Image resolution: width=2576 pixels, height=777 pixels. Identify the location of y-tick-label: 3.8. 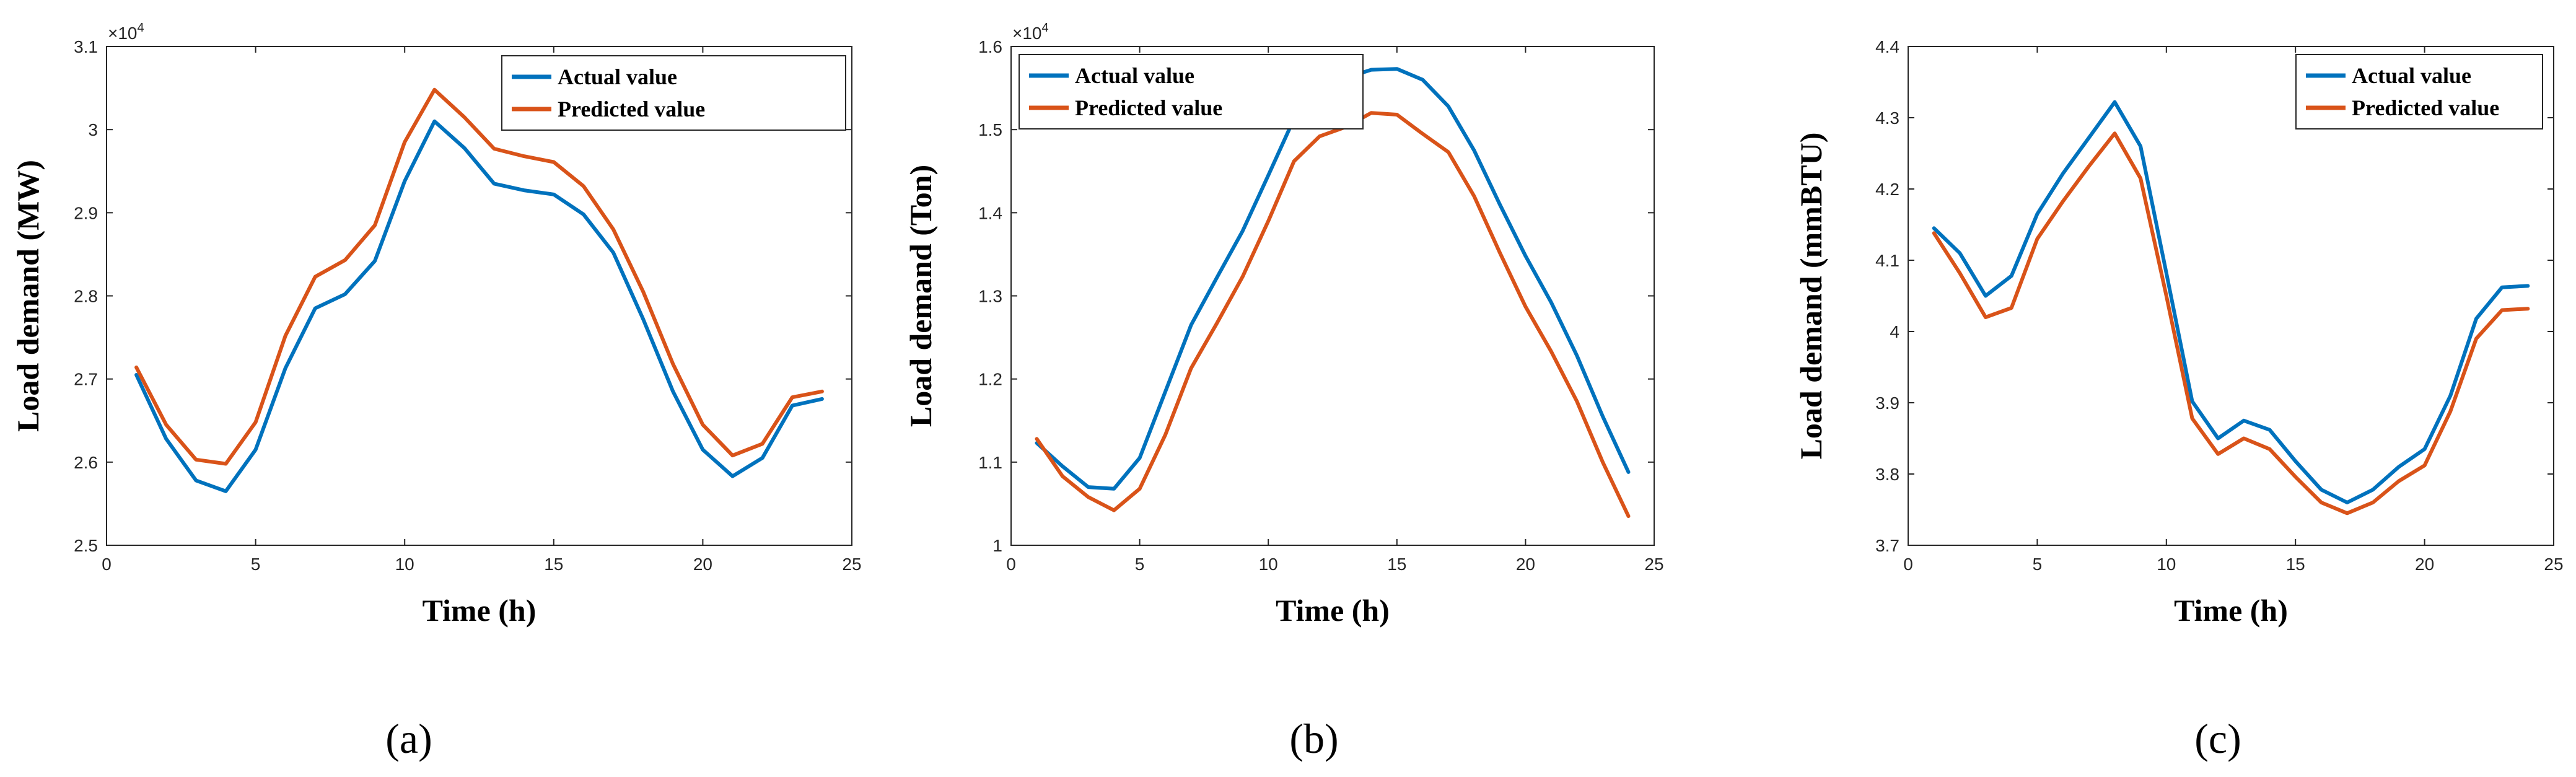
(1887, 474).